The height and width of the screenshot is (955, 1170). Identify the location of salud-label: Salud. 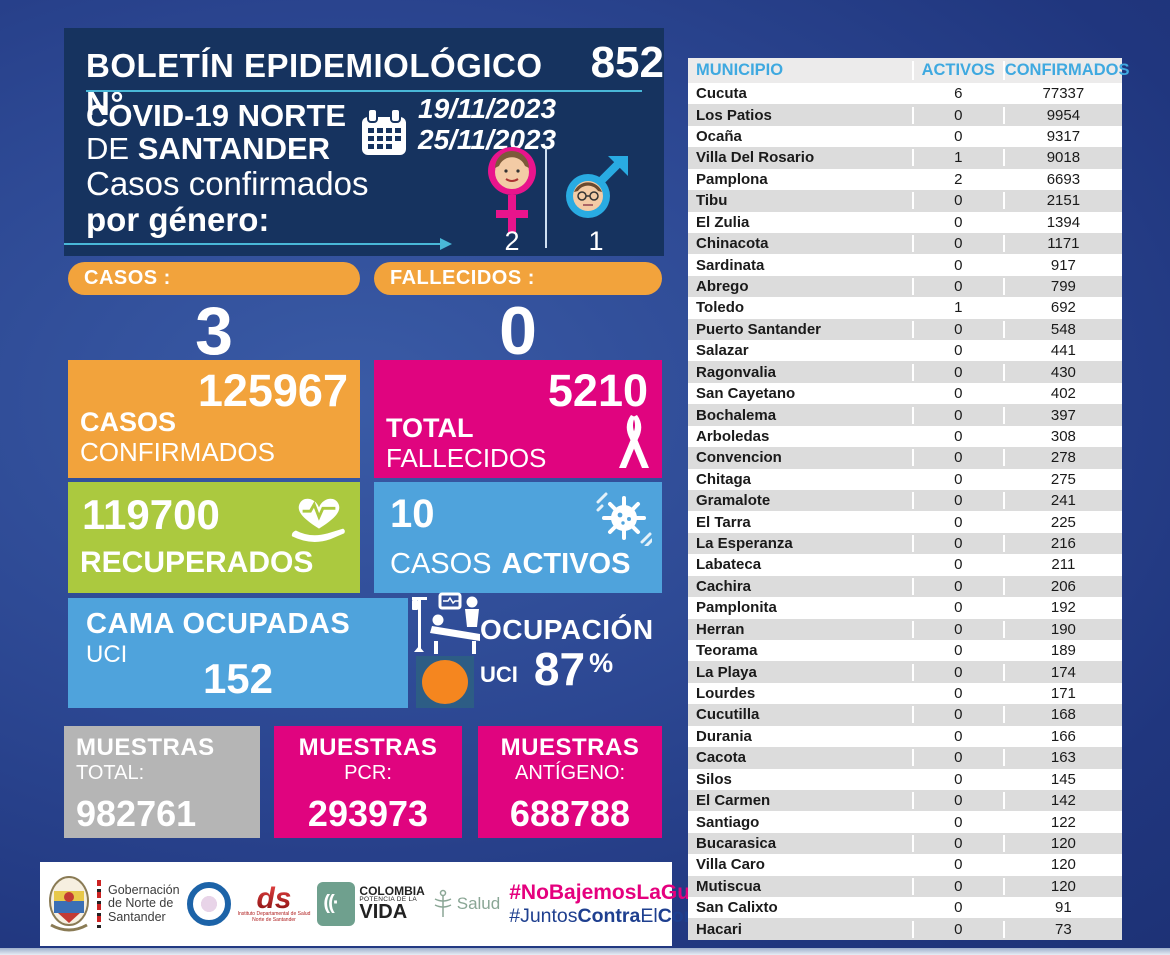
(478, 903).